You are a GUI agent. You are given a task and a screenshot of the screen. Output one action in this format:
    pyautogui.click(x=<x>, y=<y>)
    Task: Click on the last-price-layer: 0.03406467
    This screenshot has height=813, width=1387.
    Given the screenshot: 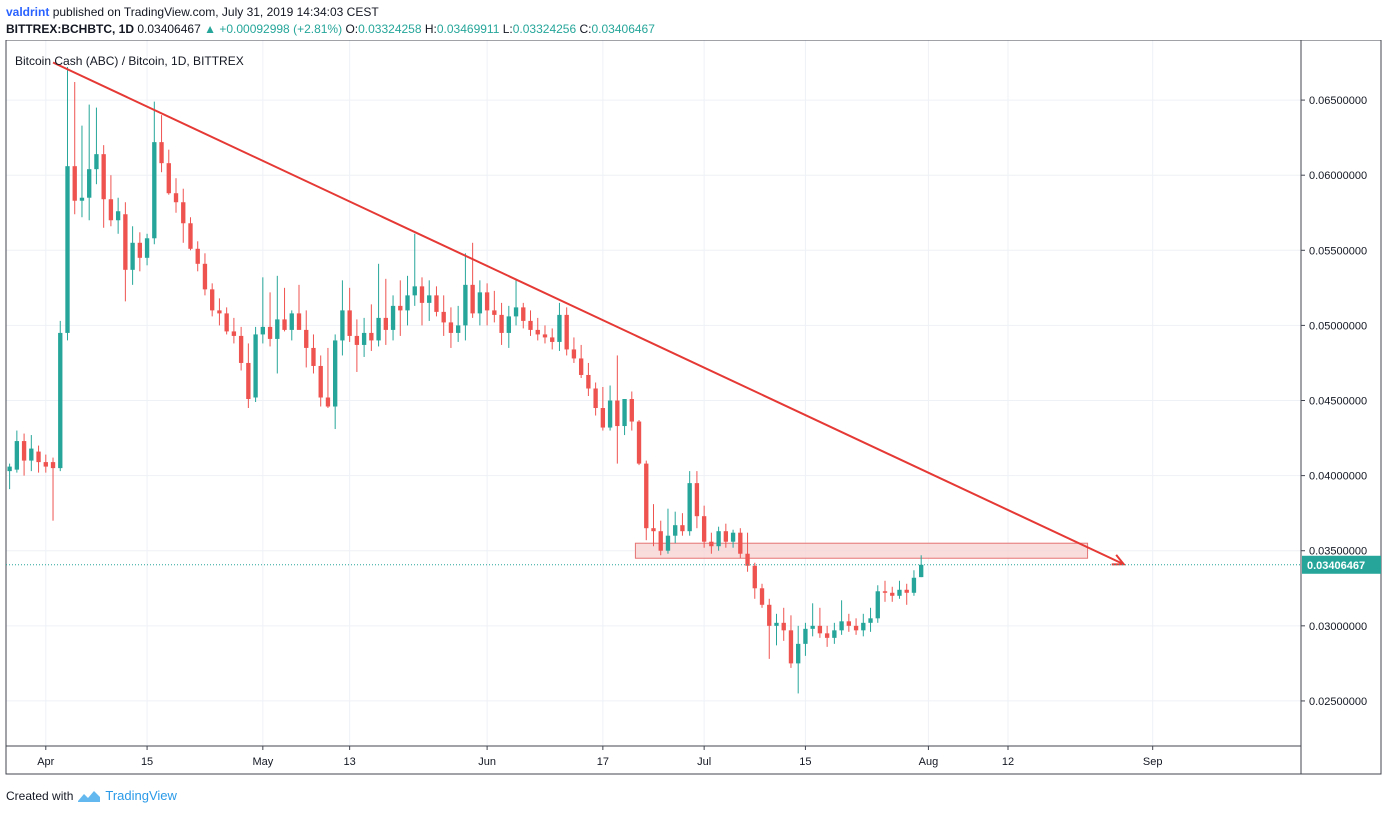 What is the action you would take?
    pyautogui.click(x=693, y=564)
    